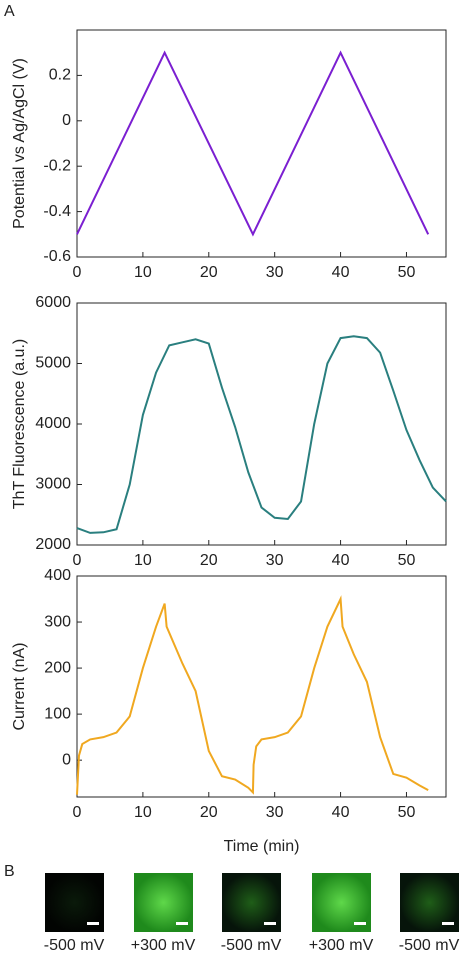  Describe the element at coordinates (57, 667) in the screenshot. I see `y-tick-label: 200` at that location.